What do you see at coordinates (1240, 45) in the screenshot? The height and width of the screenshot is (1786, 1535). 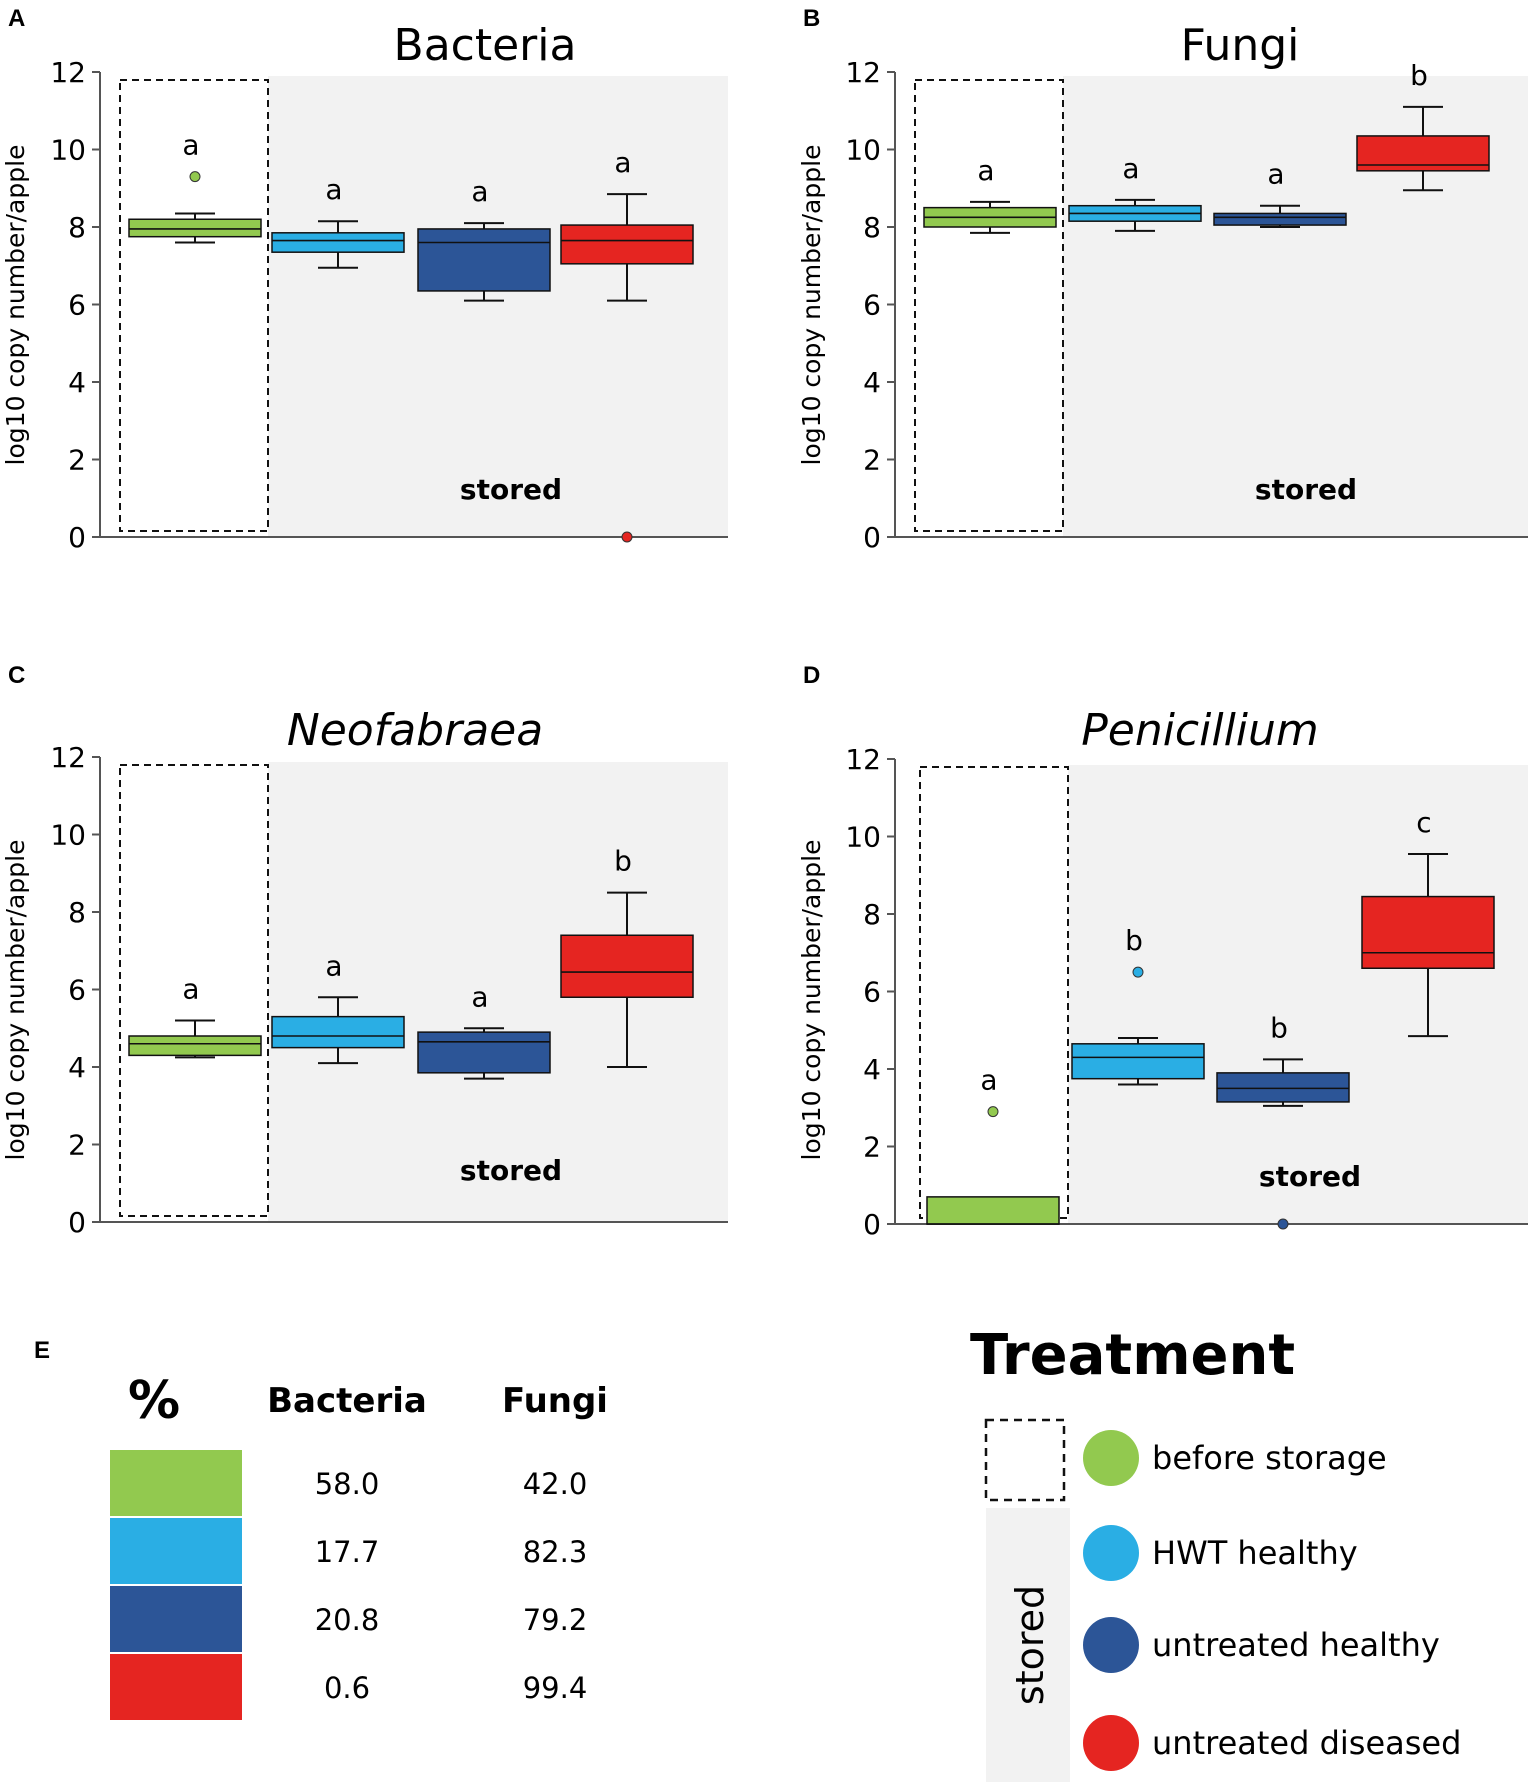 I see `chart-title: Fungi` at bounding box center [1240, 45].